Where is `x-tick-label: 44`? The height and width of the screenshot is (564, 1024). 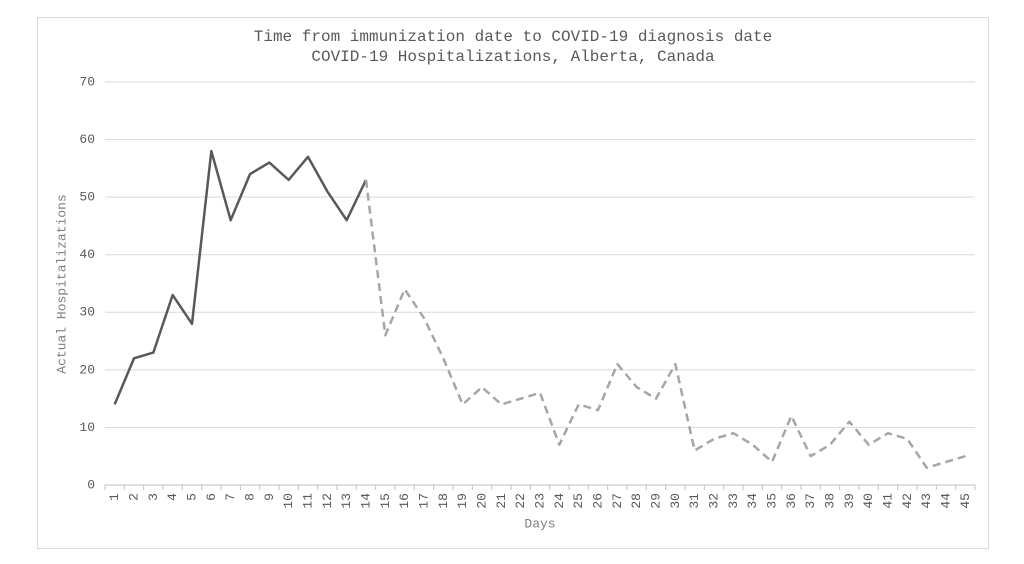 x-tick-label: 44 is located at coordinates (945, 501).